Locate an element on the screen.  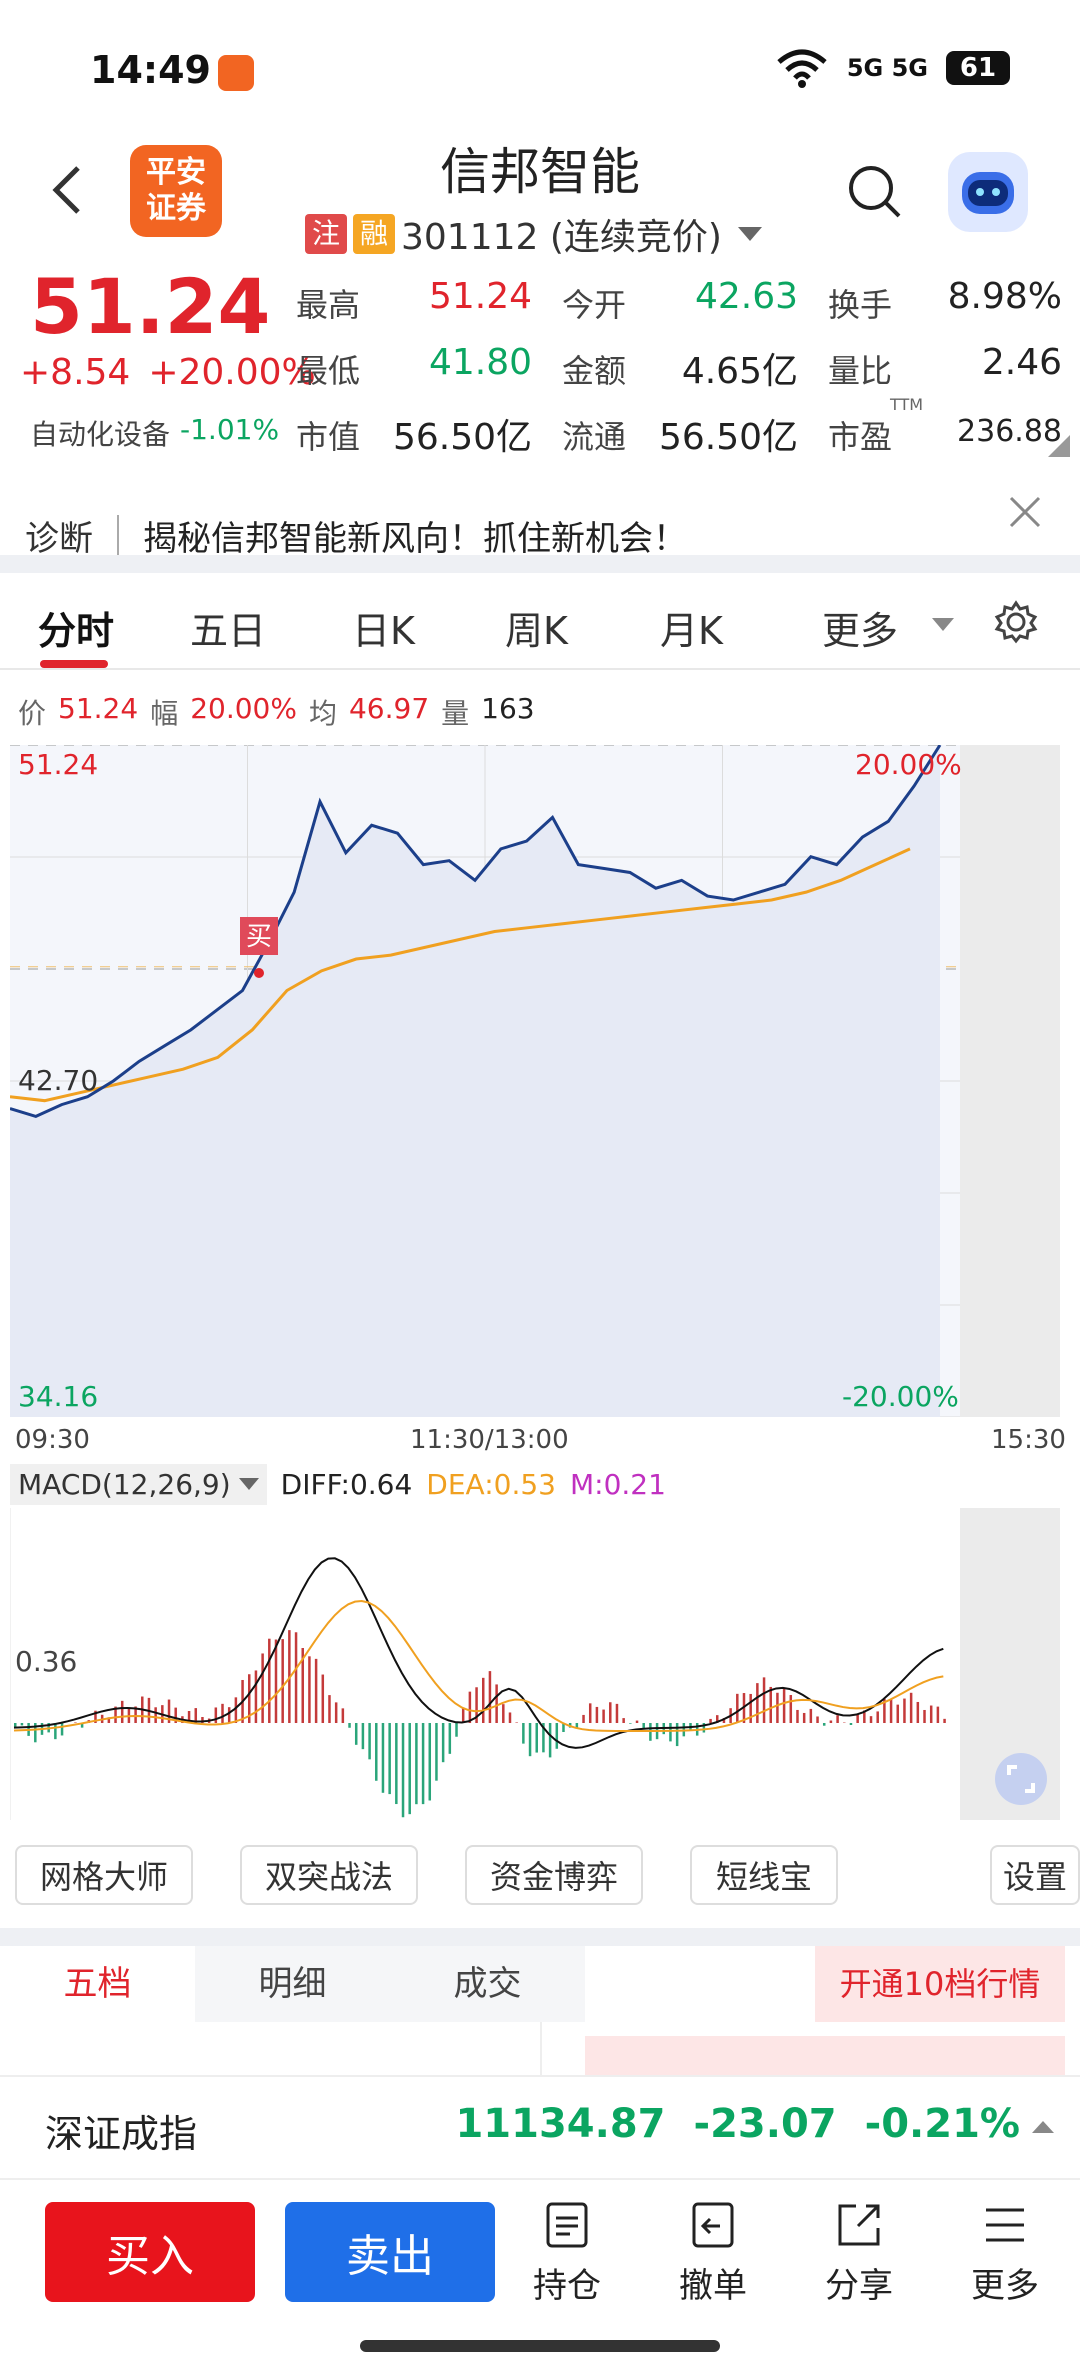
stock-code-row: 注 融 301112 (连续竞价) is located at coordinates (533, 234).